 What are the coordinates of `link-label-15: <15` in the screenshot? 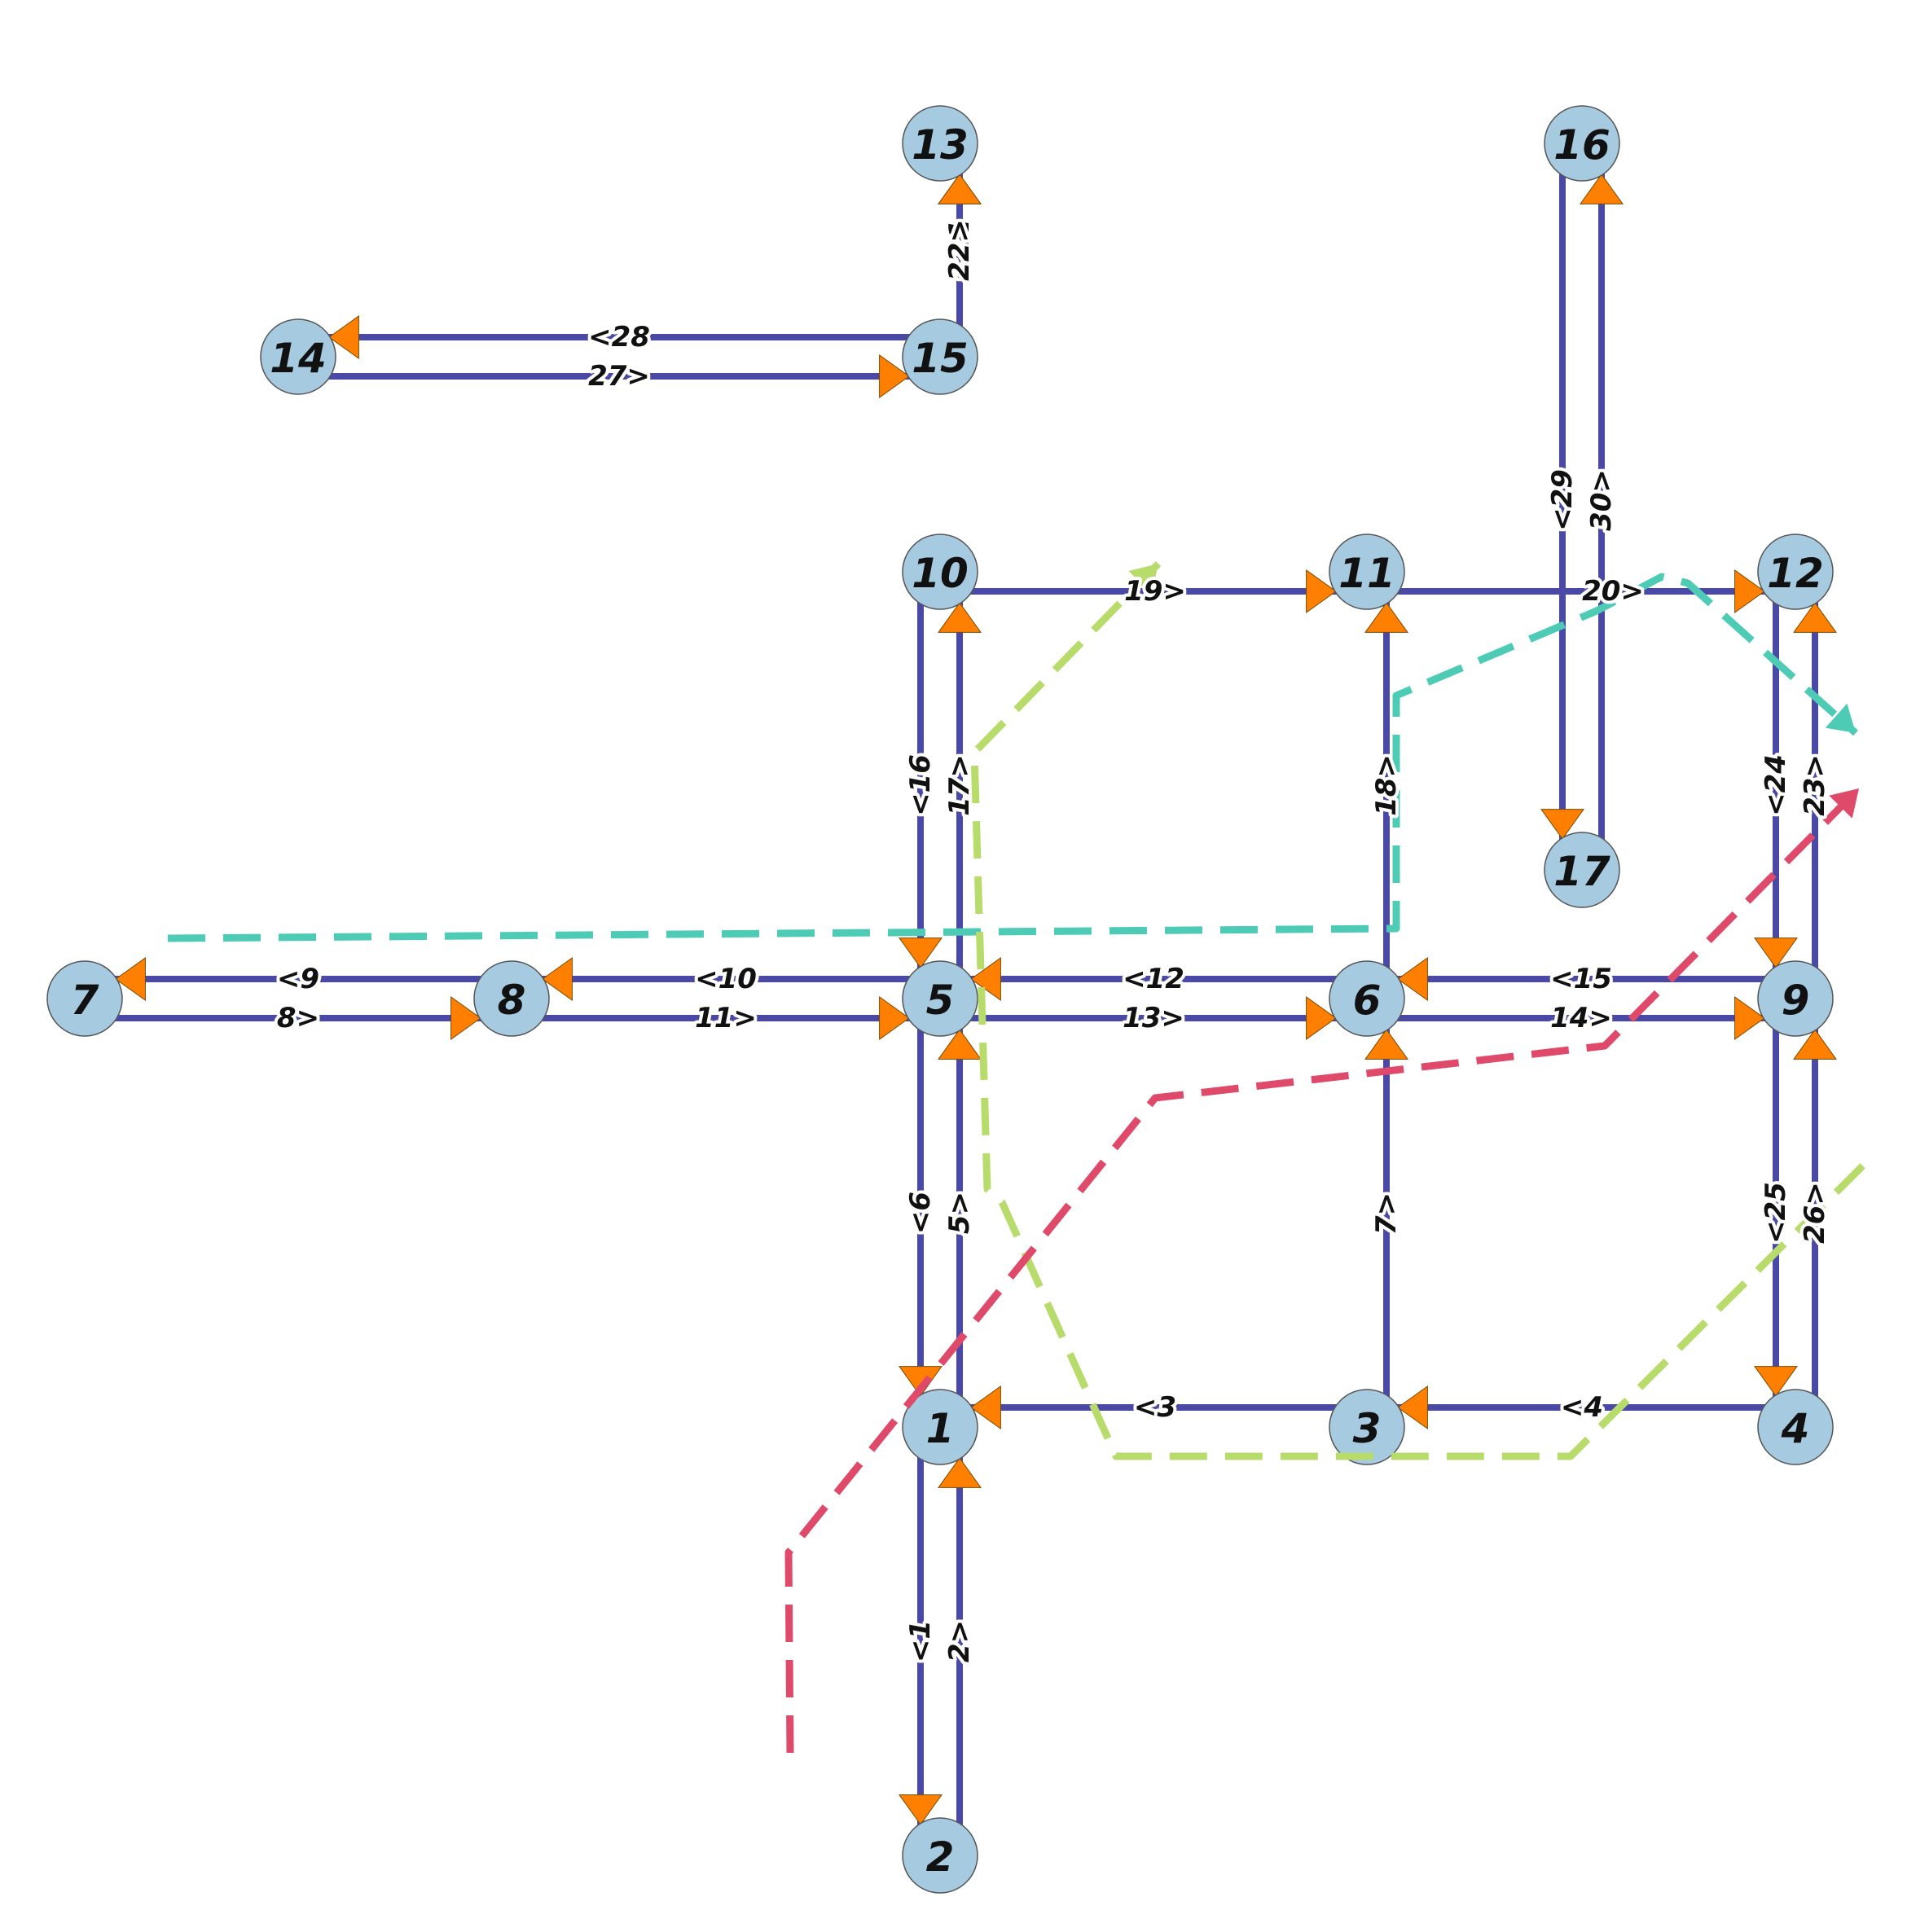 It's located at (1581, 979).